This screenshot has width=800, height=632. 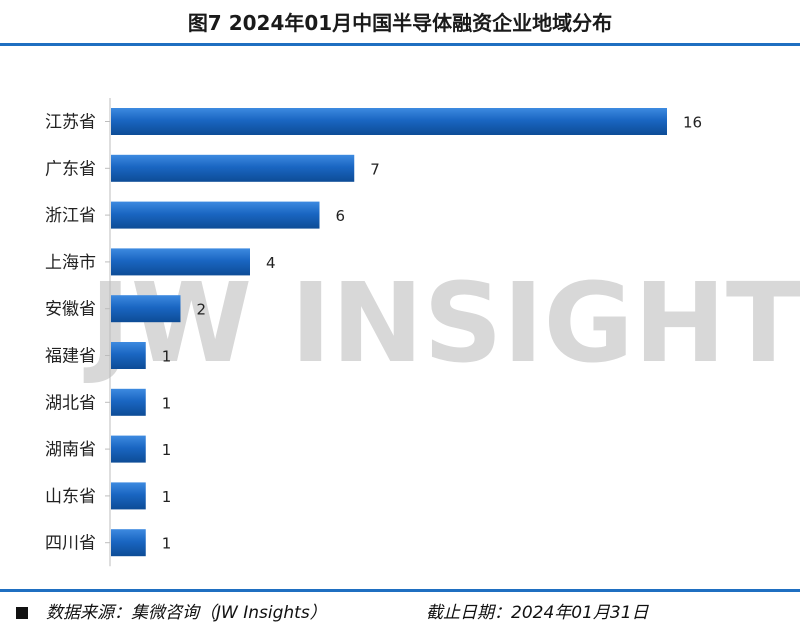 What do you see at coordinates (400, 613) in the screenshot?
I see `footer: 数据来源：集微咨询（JW Insights） 截止日期：2024年01月31日` at bounding box center [400, 613].